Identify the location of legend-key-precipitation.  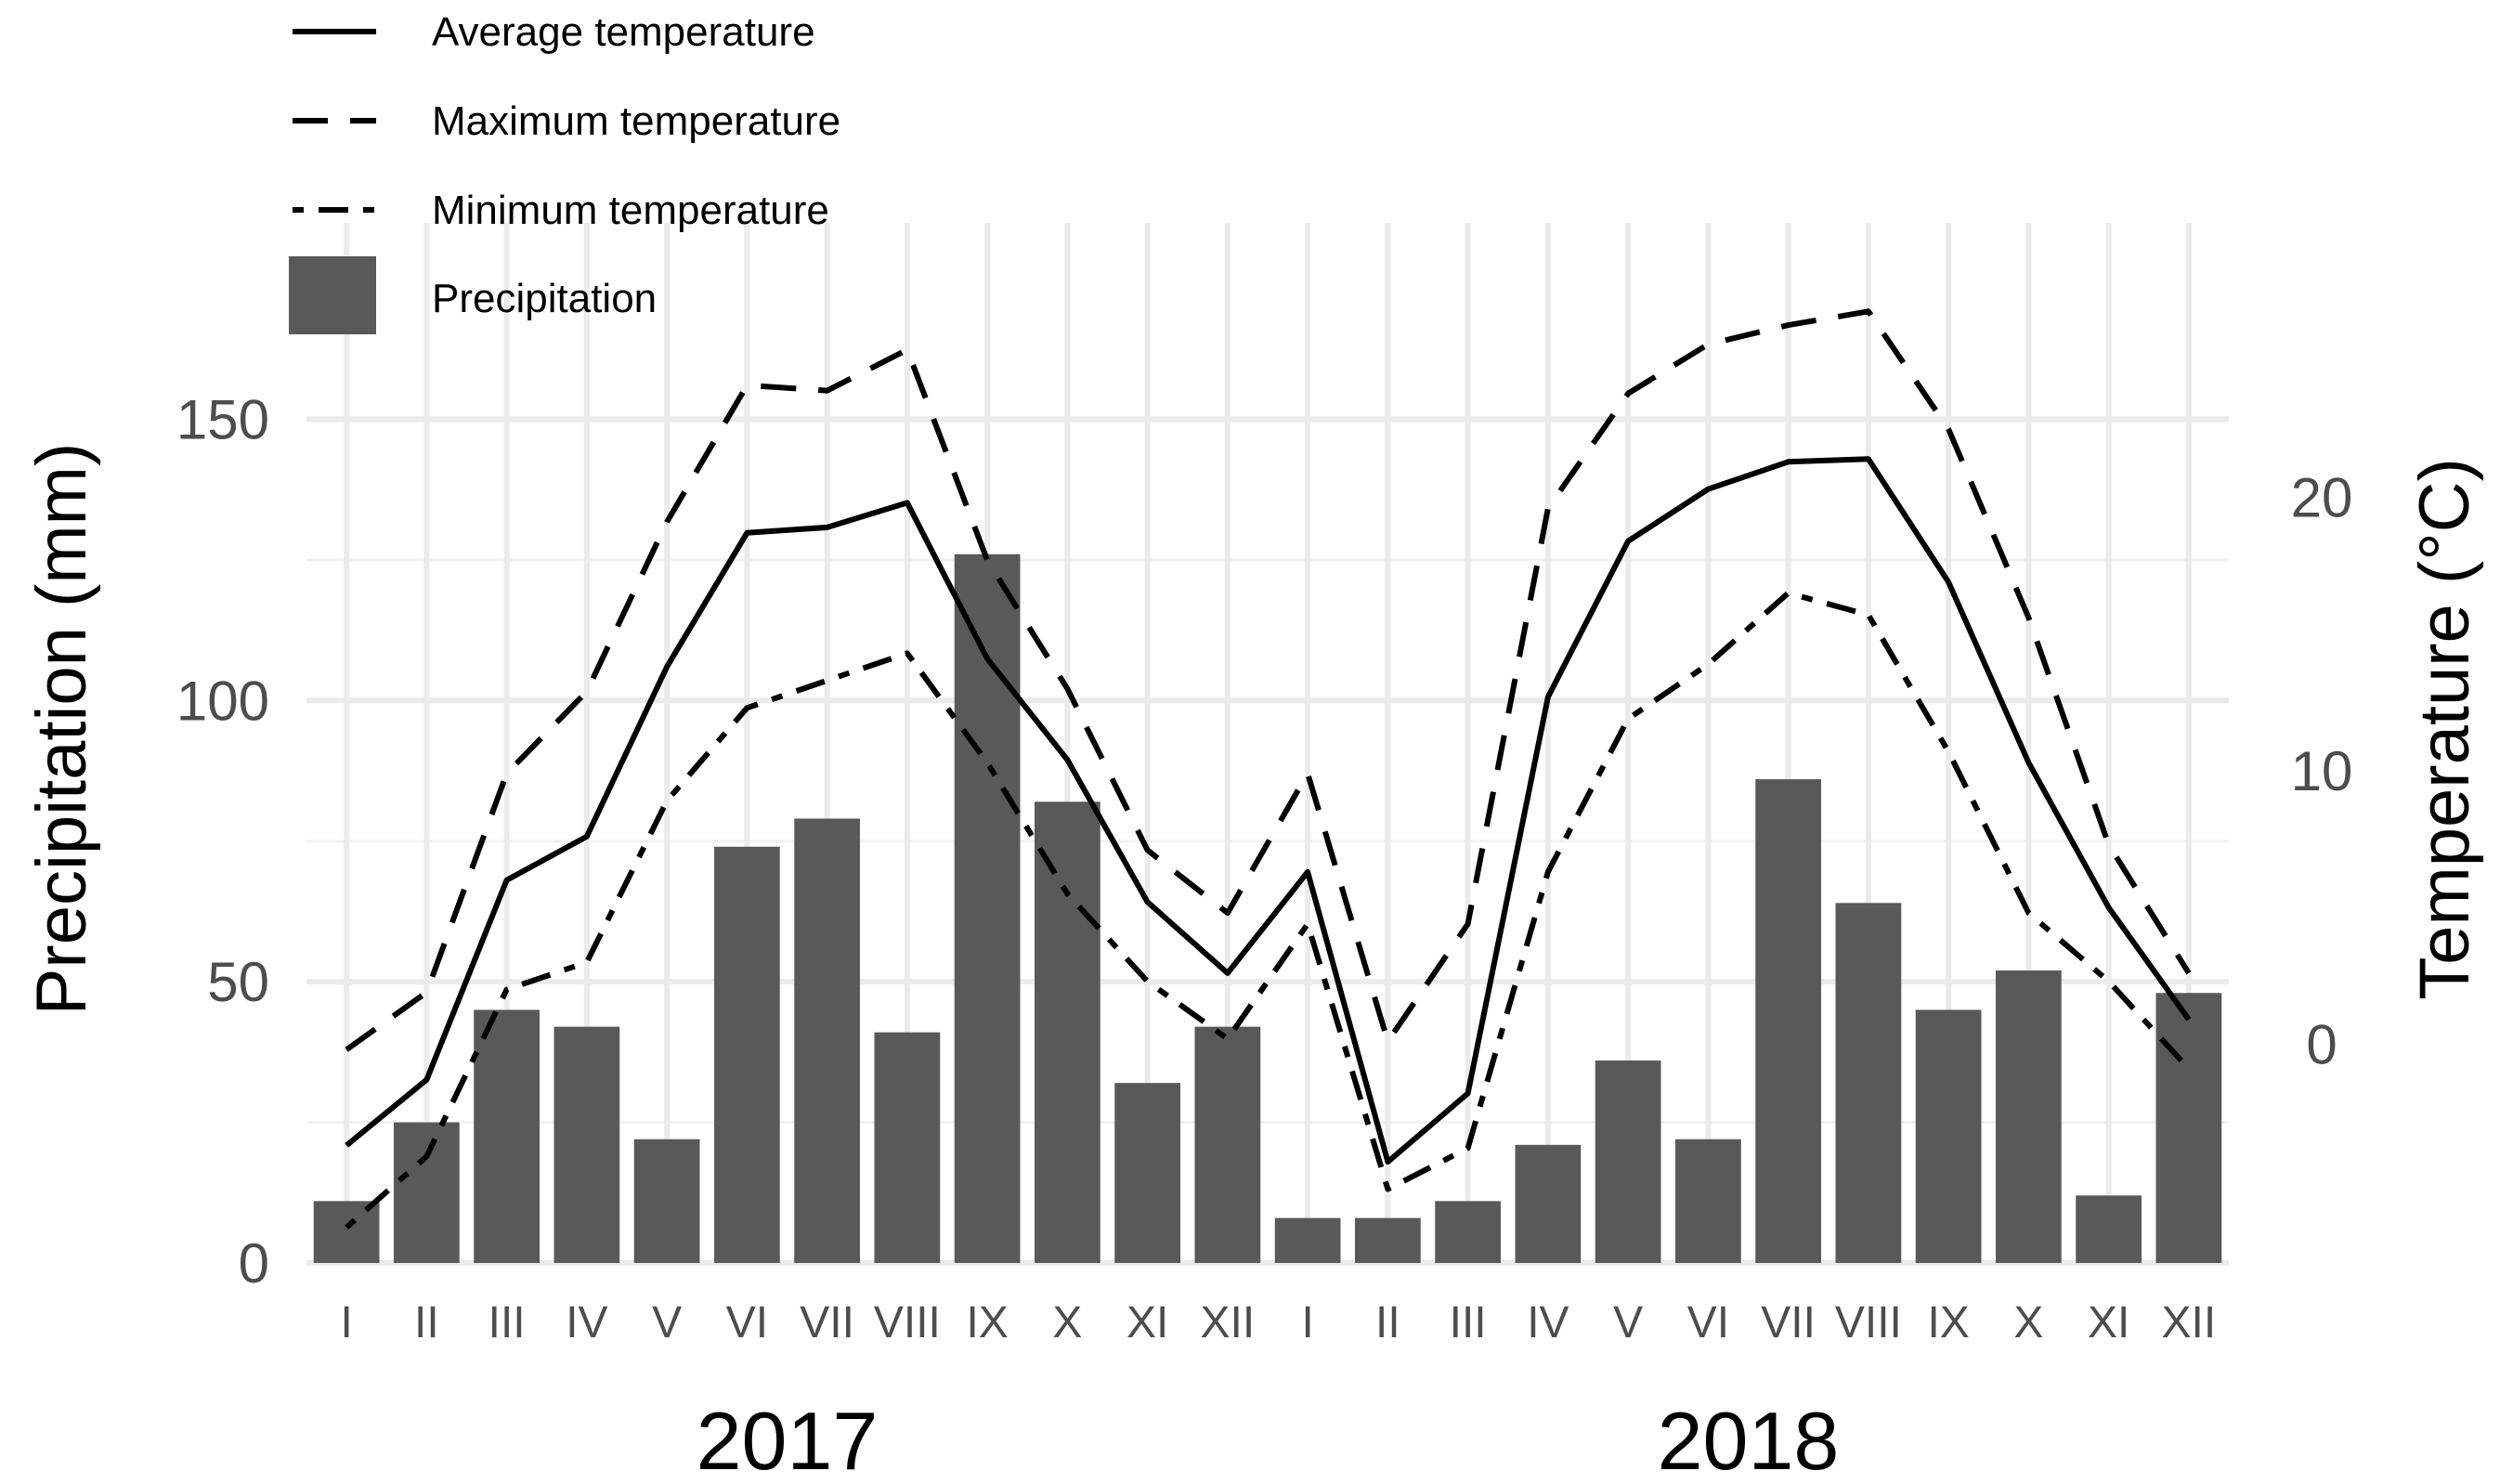
(332, 295).